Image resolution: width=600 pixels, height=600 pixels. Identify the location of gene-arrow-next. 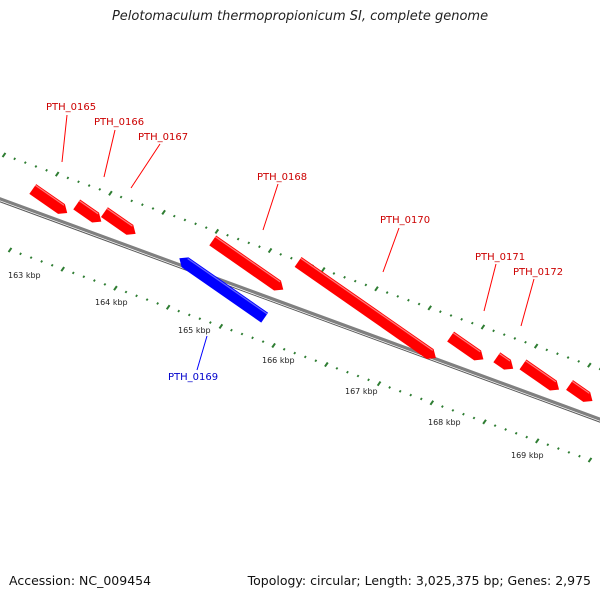
(579, 391).